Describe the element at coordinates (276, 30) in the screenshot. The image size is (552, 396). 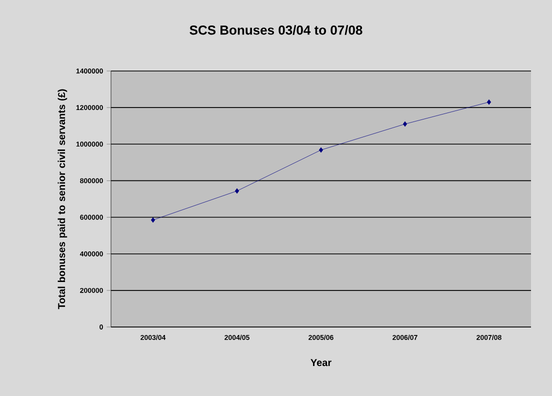
I see `chart-title: SCS Bonuses 03/04 to 07/08` at that location.